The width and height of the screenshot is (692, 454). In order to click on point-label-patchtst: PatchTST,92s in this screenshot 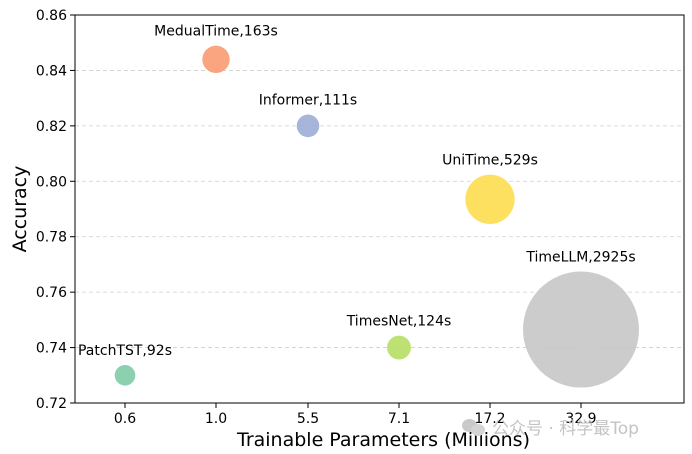, I will do `click(125, 351)`.